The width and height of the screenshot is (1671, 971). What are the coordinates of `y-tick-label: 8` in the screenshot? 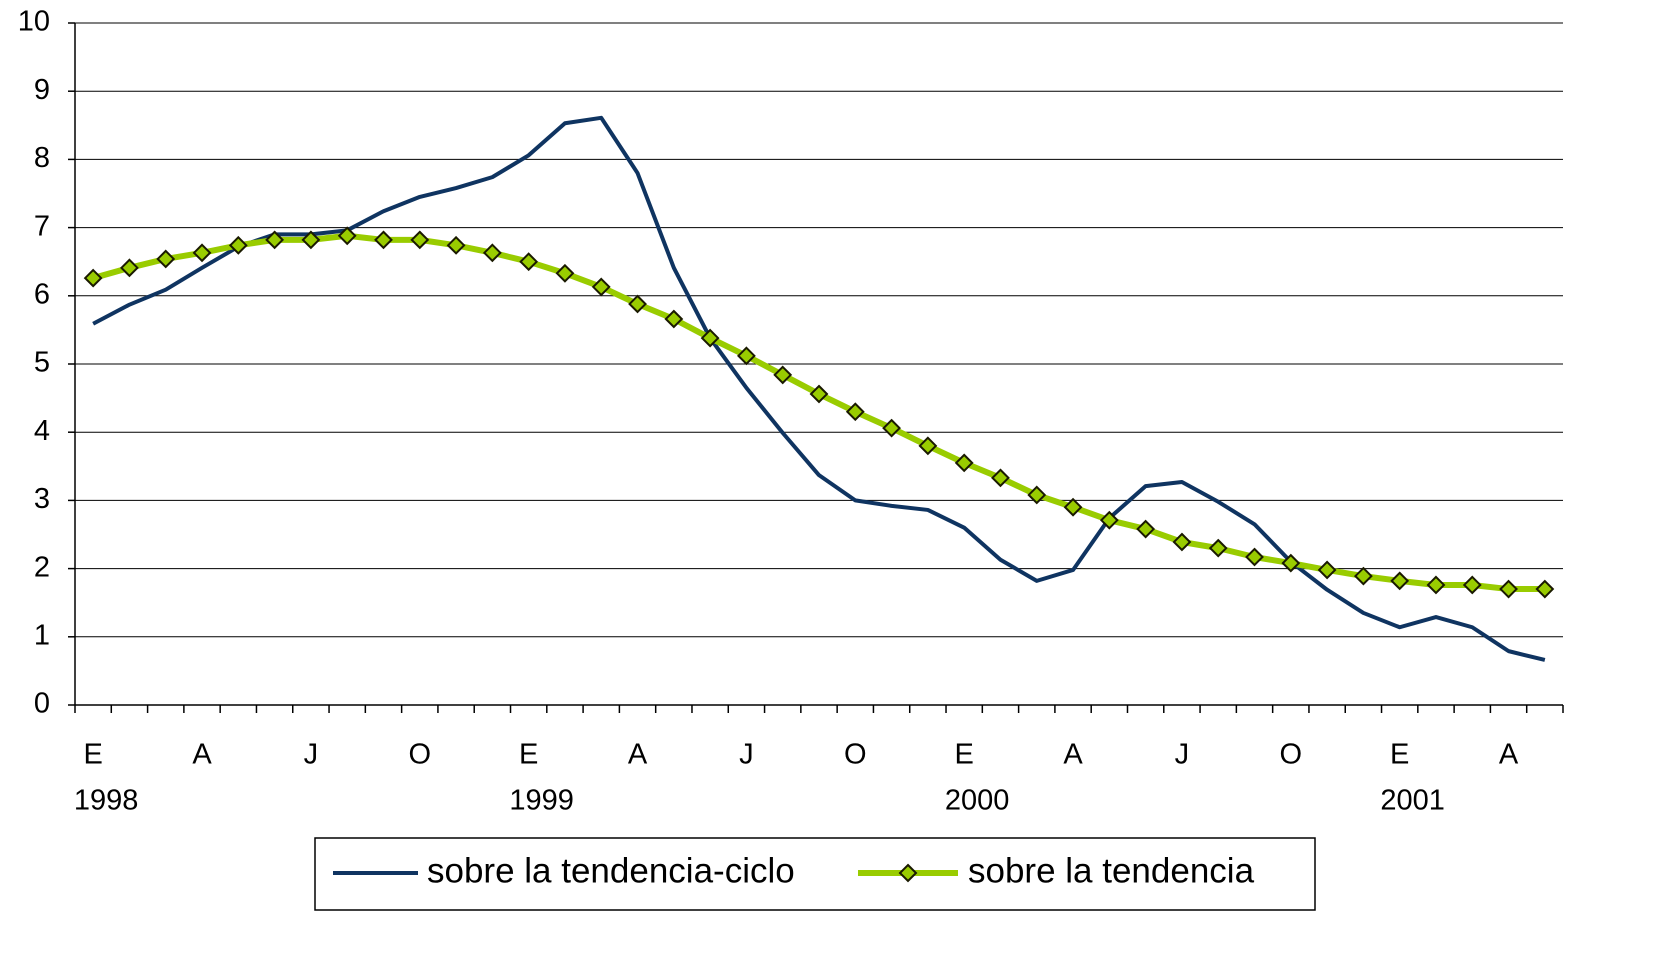 It's located at (42, 158).